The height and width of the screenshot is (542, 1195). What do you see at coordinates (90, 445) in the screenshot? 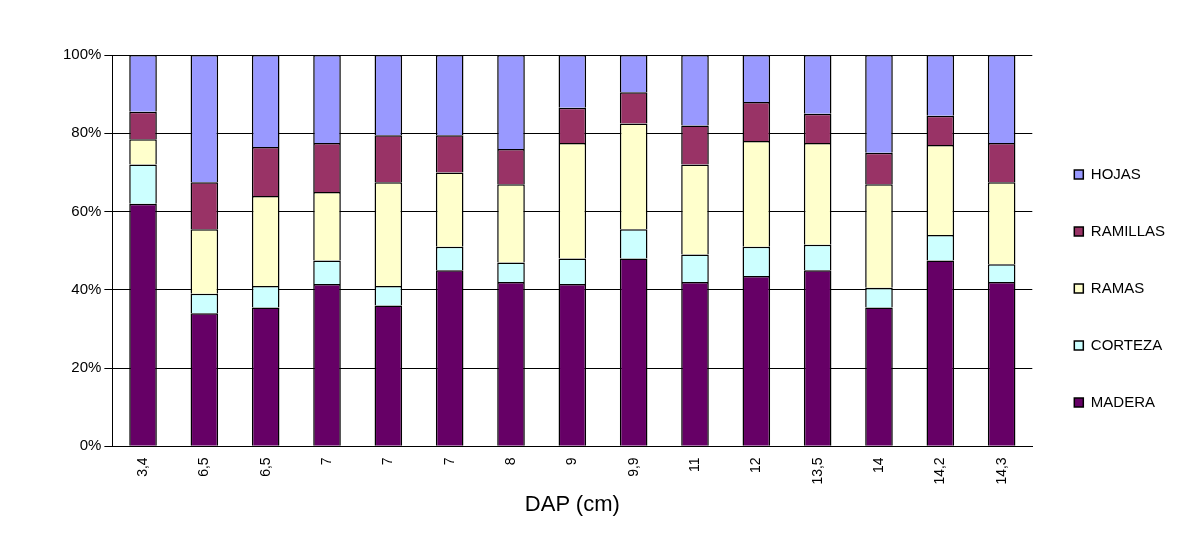
I see `y-tick-label: 0%` at bounding box center [90, 445].